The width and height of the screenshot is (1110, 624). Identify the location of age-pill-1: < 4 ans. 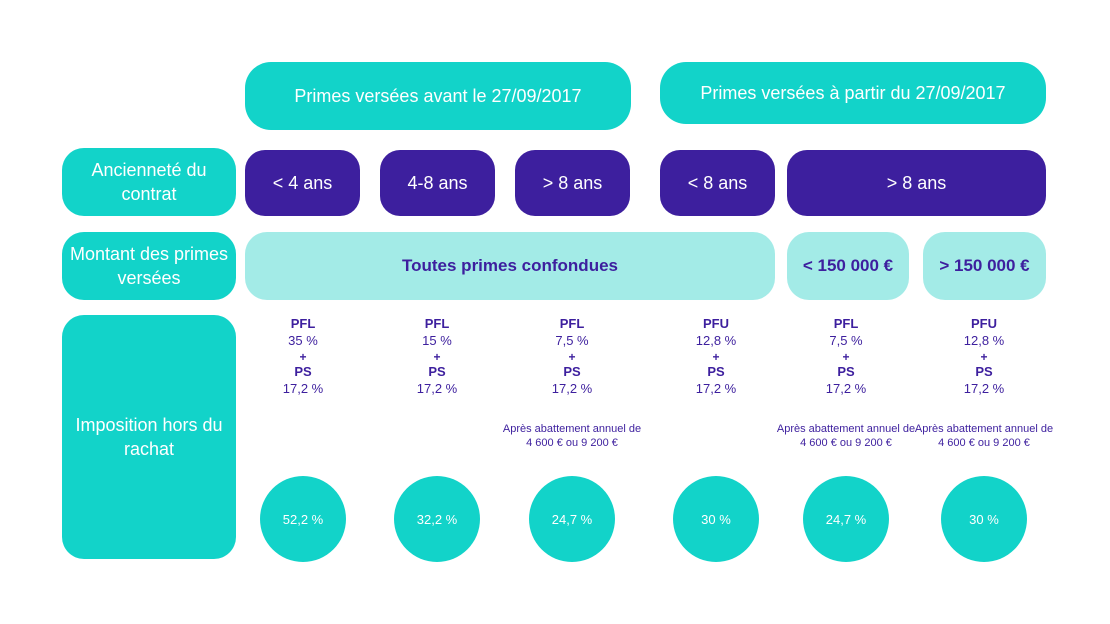
(302, 183).